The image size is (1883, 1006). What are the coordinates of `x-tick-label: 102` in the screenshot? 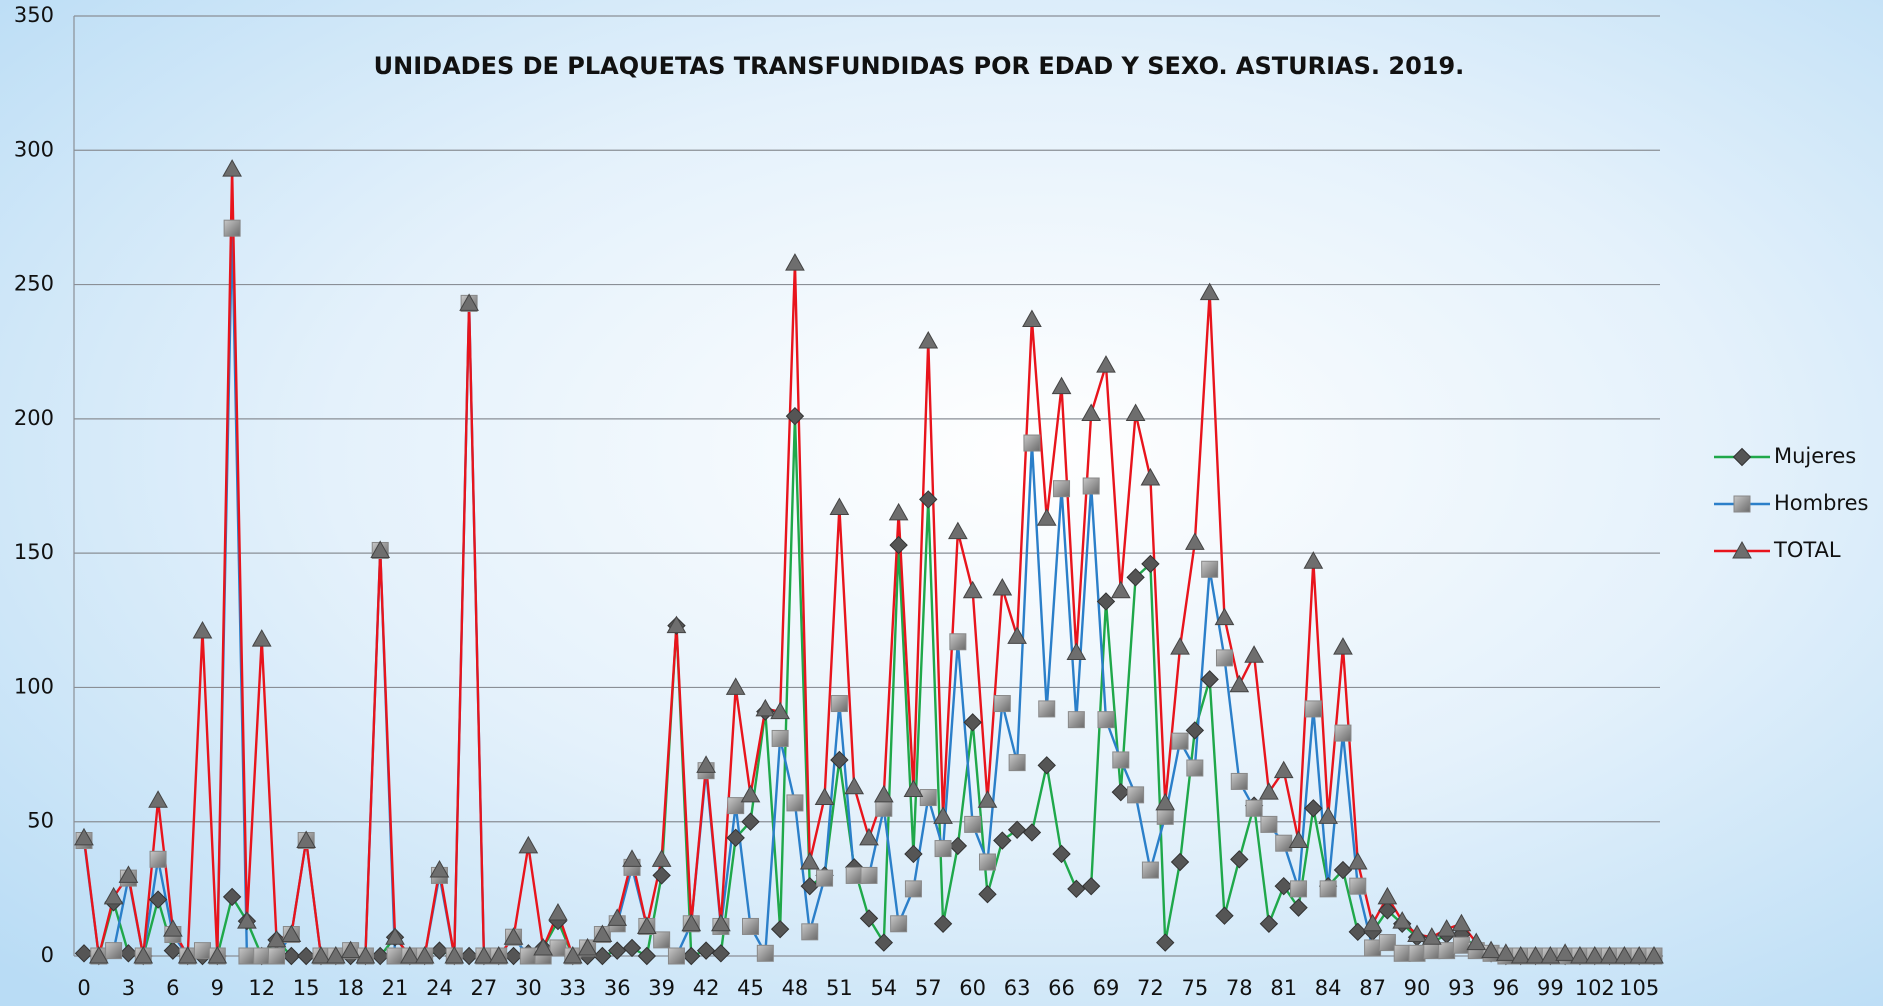 It's located at (1595, 988).